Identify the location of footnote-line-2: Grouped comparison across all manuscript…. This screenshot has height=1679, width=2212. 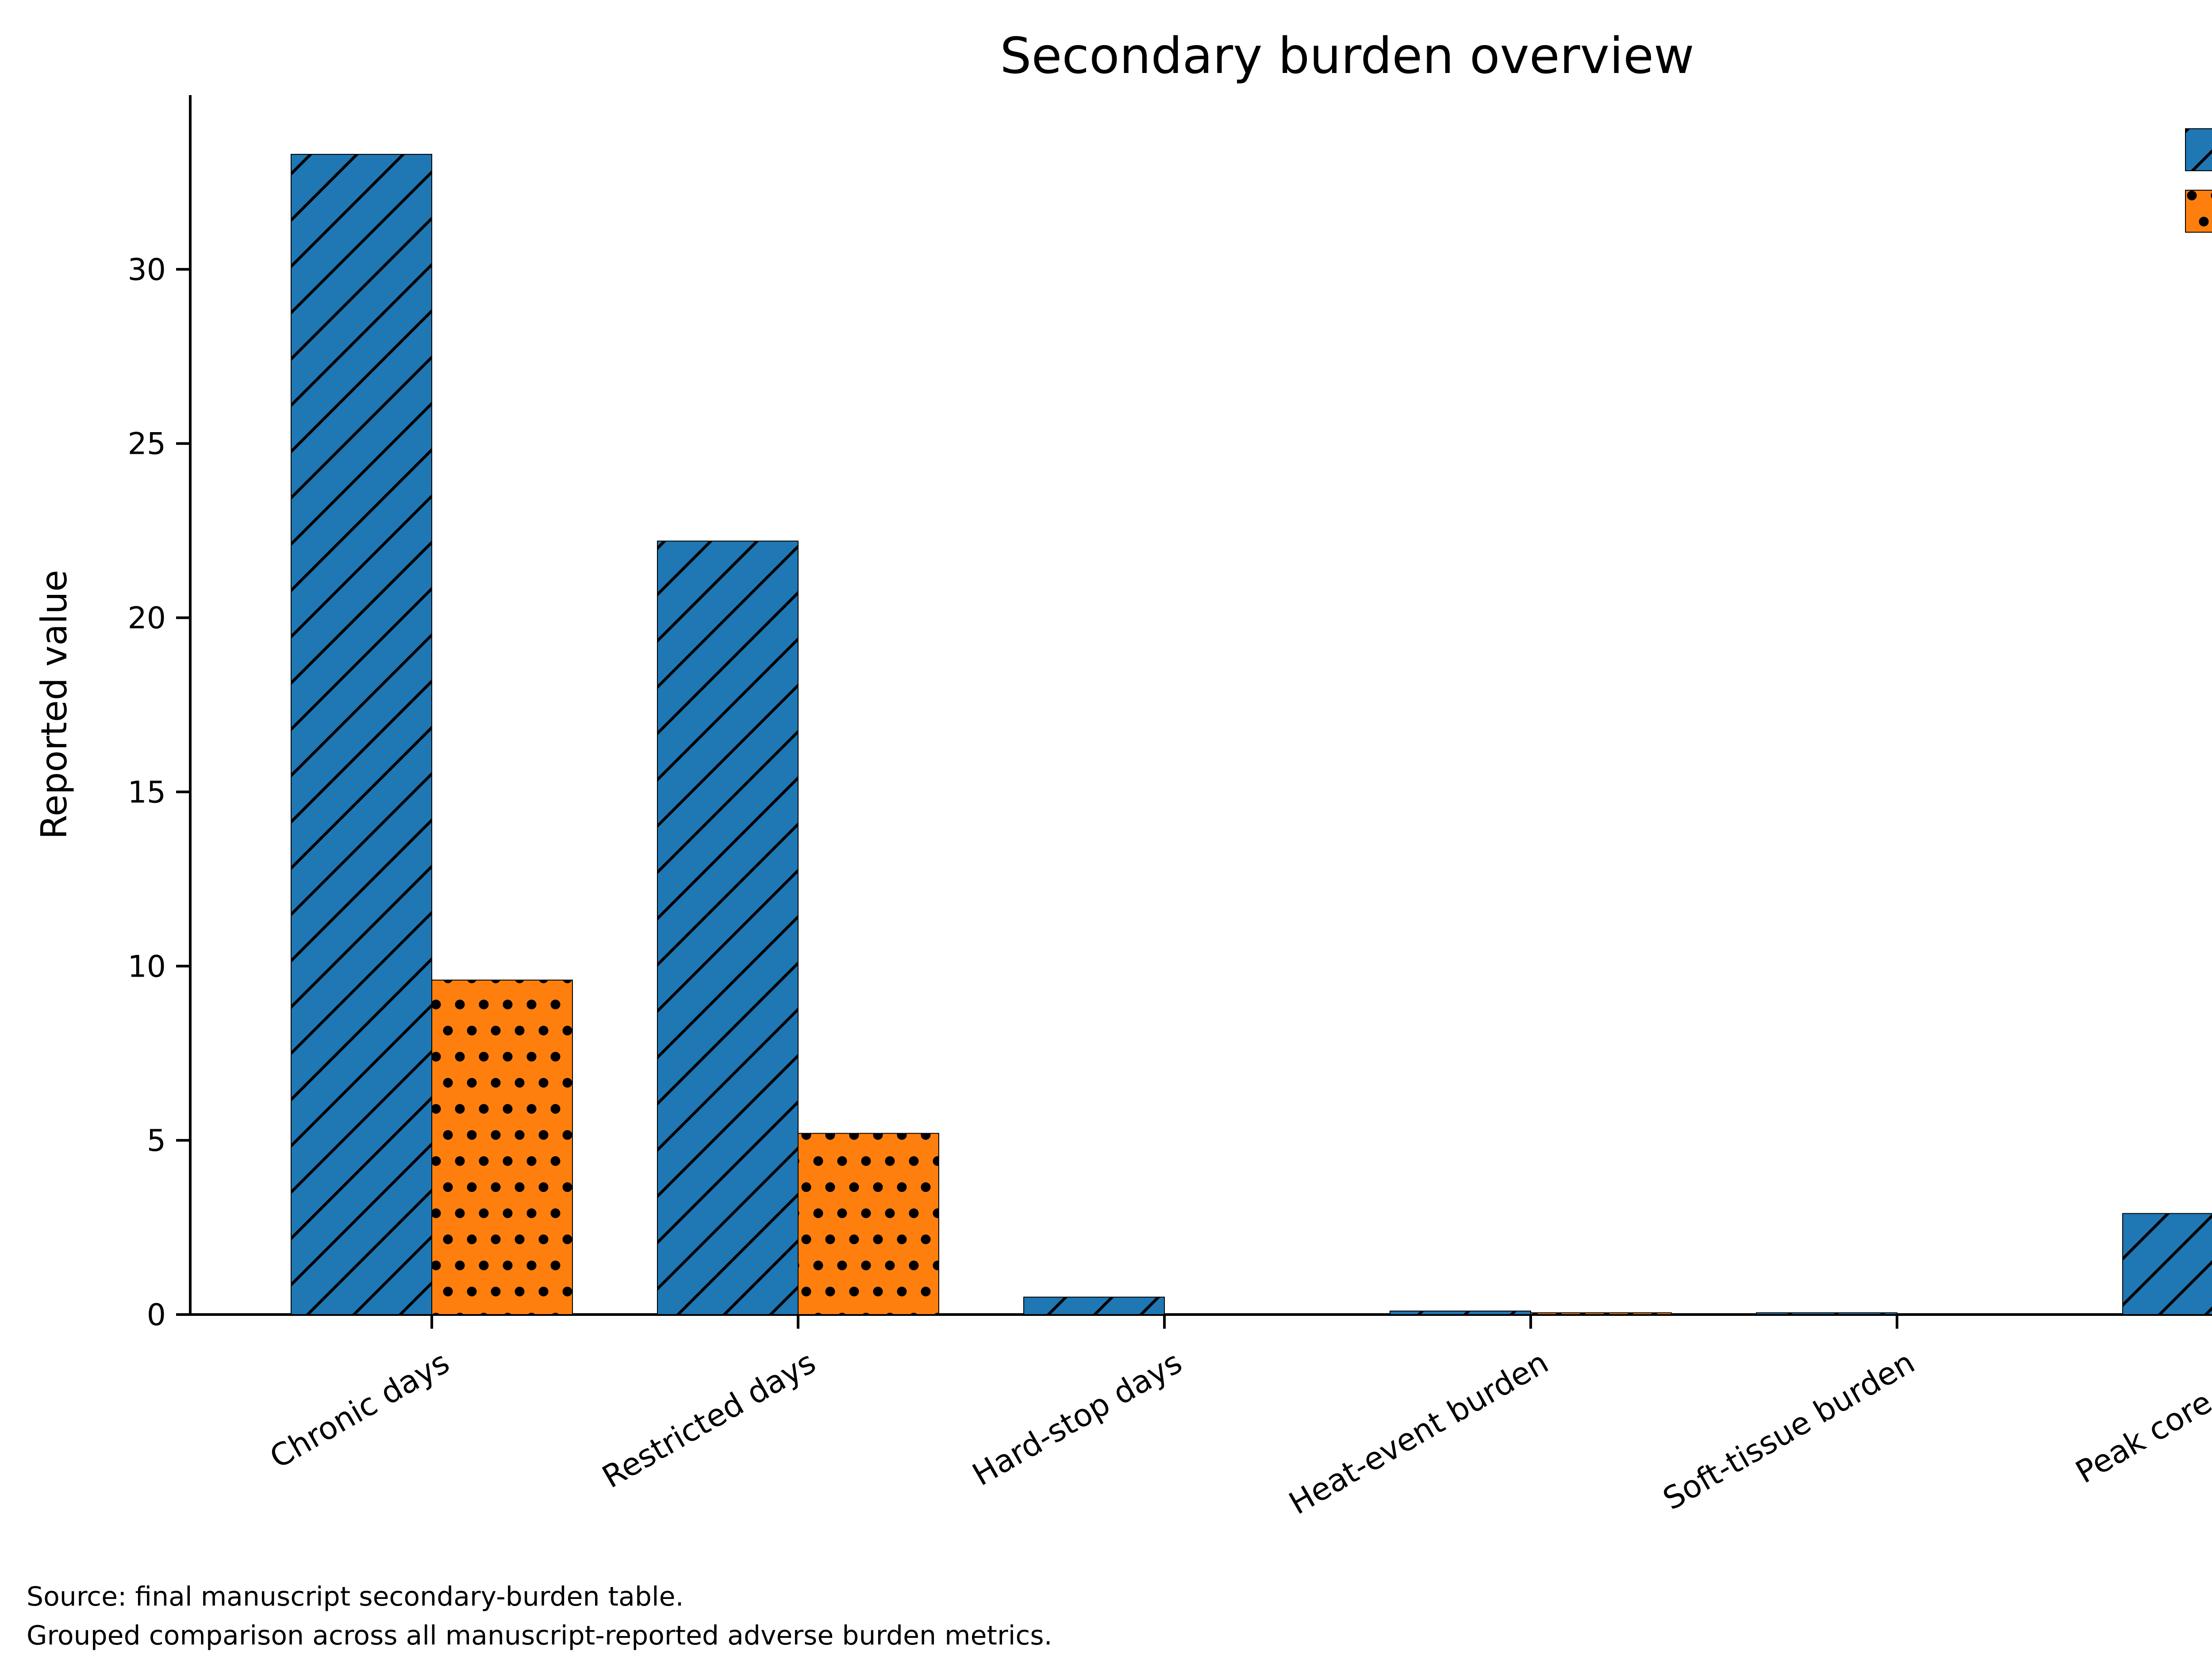
(539, 1635).